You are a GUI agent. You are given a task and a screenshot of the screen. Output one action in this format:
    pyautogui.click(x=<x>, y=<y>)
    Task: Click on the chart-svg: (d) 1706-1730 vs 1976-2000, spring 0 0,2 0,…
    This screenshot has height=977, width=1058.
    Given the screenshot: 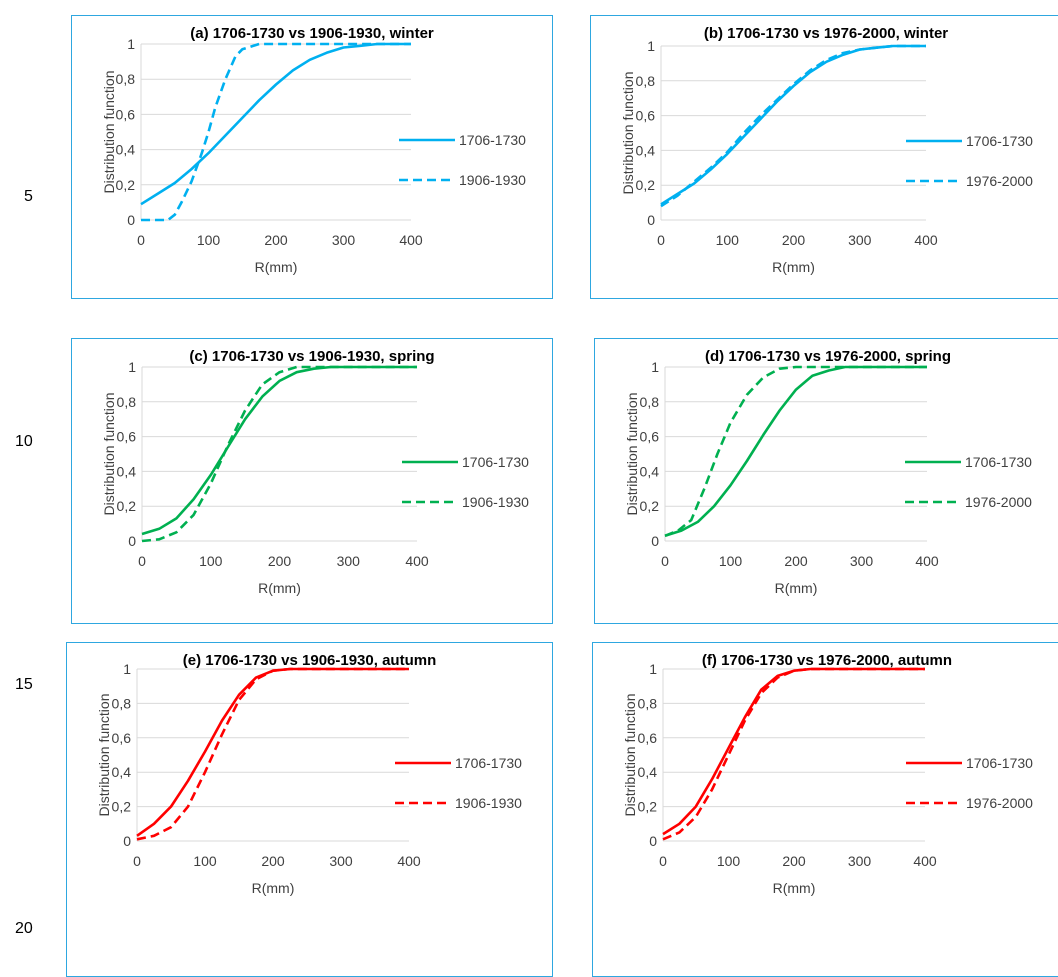 What is the action you would take?
    pyautogui.click(x=828, y=472)
    